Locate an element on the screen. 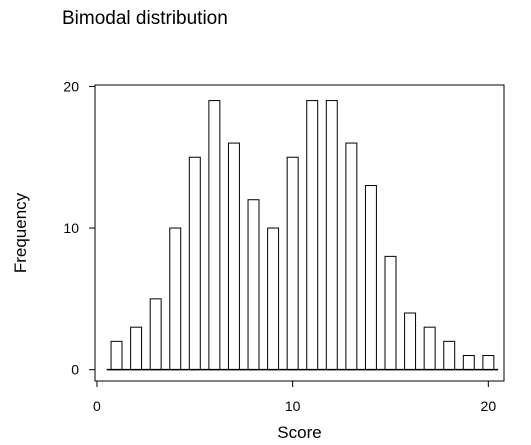 This screenshot has height=445, width=531. y-tick-label: 20 is located at coordinates (71, 86).